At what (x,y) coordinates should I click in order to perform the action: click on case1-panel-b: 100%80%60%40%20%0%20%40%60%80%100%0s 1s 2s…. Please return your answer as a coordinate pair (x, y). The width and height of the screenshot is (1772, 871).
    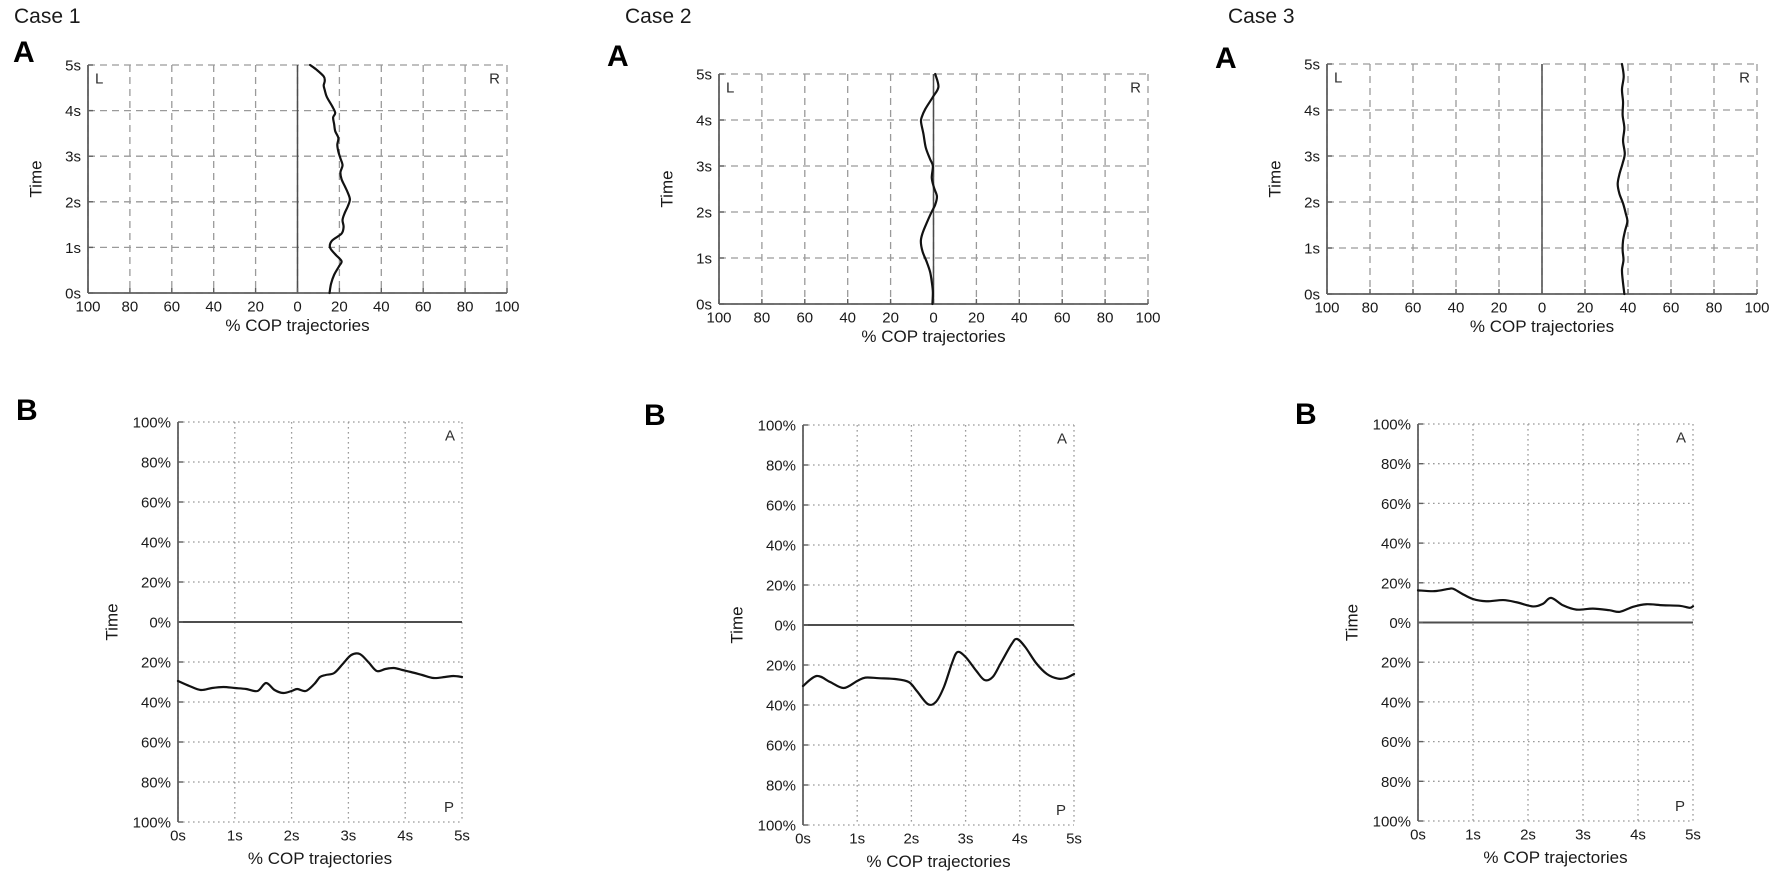
    Looking at the image, I should click on (286, 642).